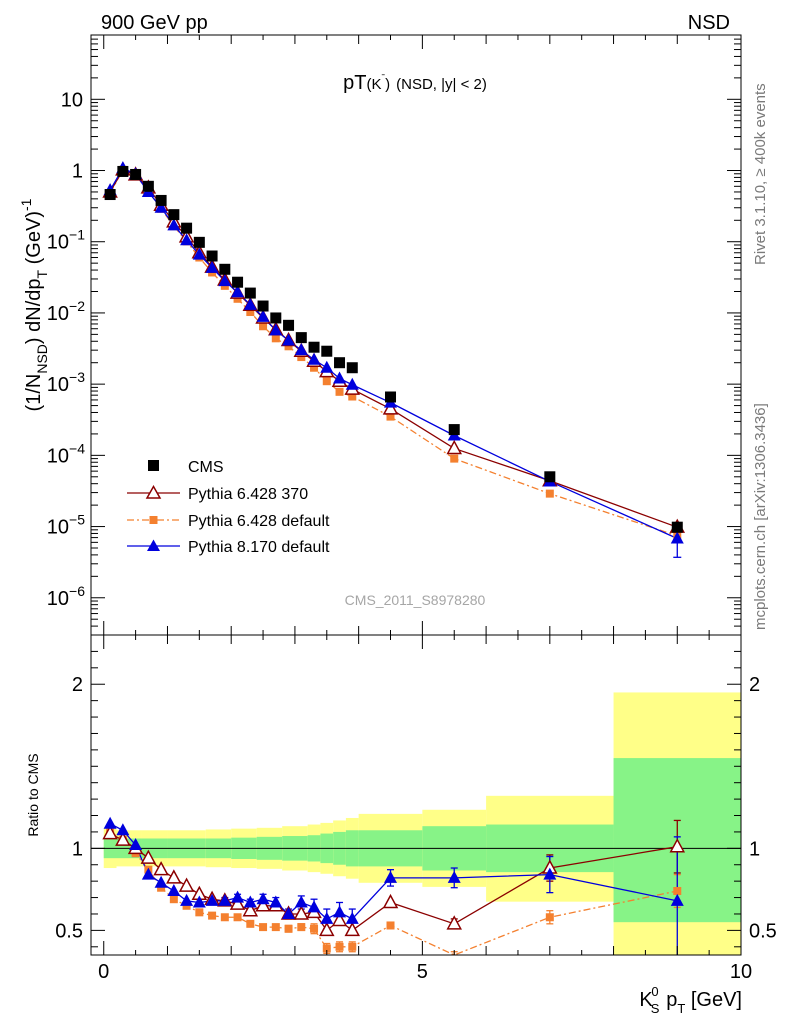 The width and height of the screenshot is (786, 1024). What do you see at coordinates (259, 521) in the screenshot?
I see `legend-label-pythia6-default: Pythia 6.428 default` at bounding box center [259, 521].